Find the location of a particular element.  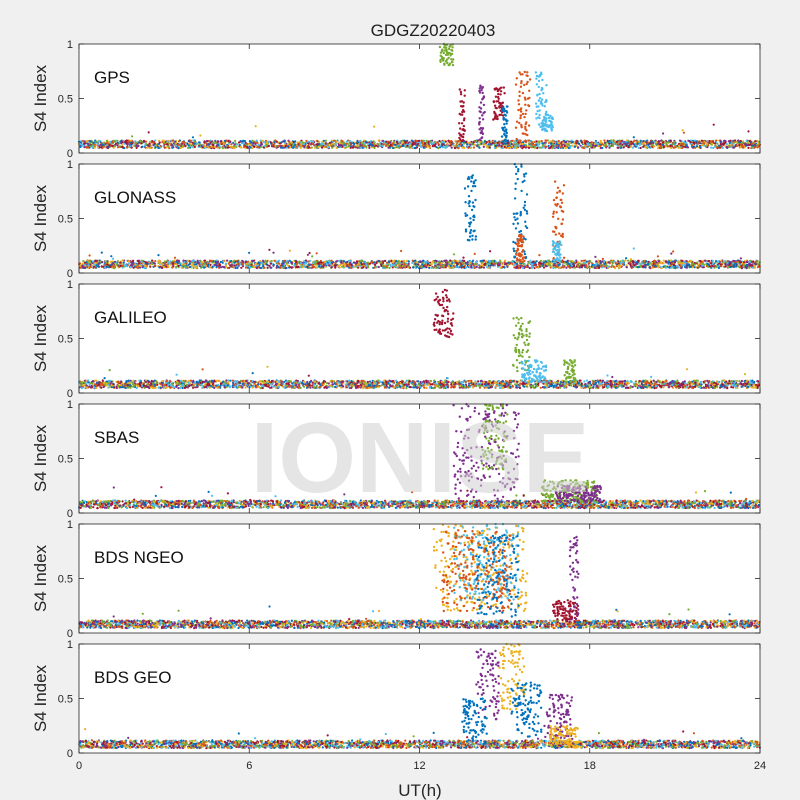

constellation-label: SBAS is located at coordinates (116, 437).